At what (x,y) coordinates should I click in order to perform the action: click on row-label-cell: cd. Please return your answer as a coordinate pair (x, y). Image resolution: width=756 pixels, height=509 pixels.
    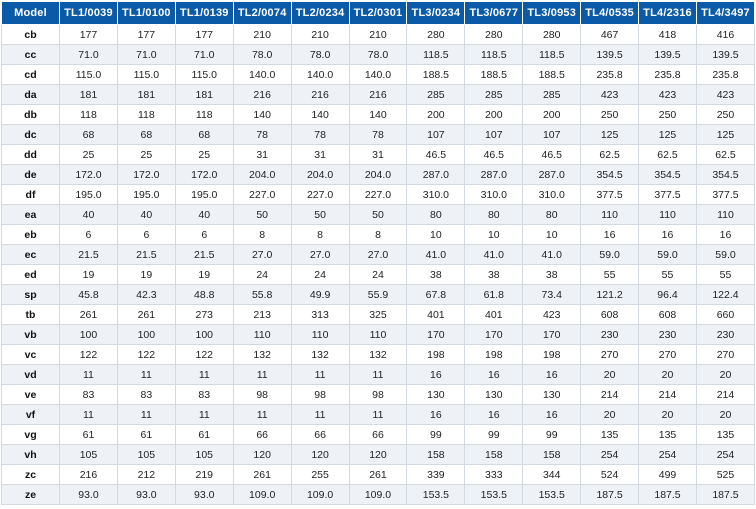
    Looking at the image, I should click on (30, 74).